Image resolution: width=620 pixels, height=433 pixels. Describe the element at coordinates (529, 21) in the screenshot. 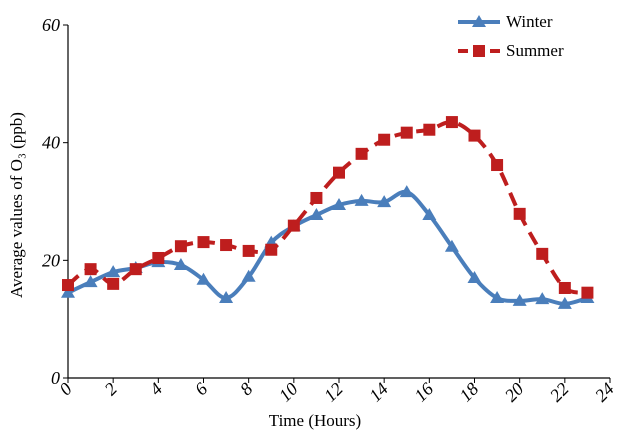

I see `legend-label: Winter` at that location.